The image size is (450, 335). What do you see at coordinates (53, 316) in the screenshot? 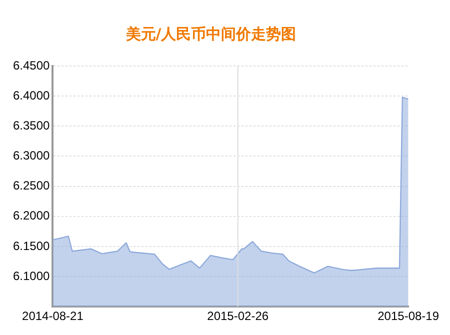
I see `x-tick-label: 2014-08-21` at bounding box center [53, 316].